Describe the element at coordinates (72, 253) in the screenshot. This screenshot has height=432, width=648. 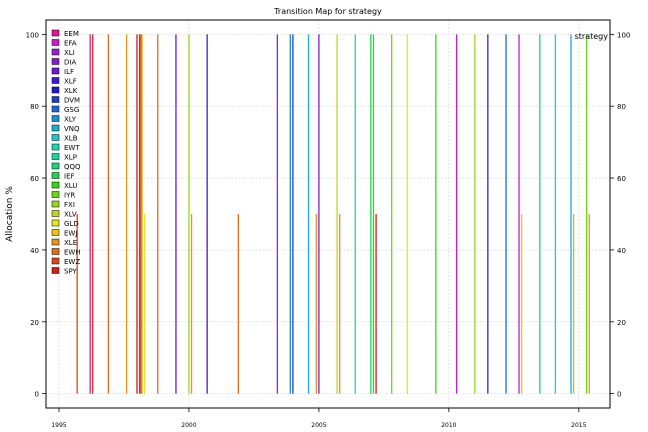
I see `legend-label: EWH` at that location.